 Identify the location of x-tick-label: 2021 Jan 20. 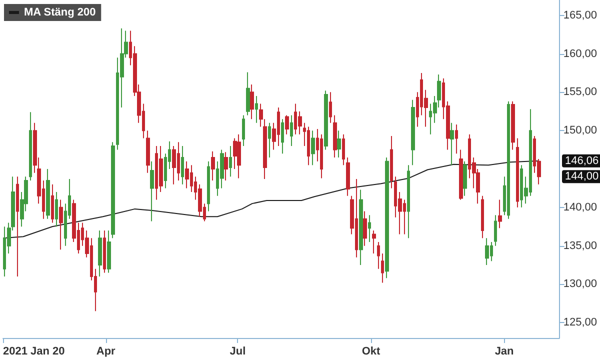
(34, 352).